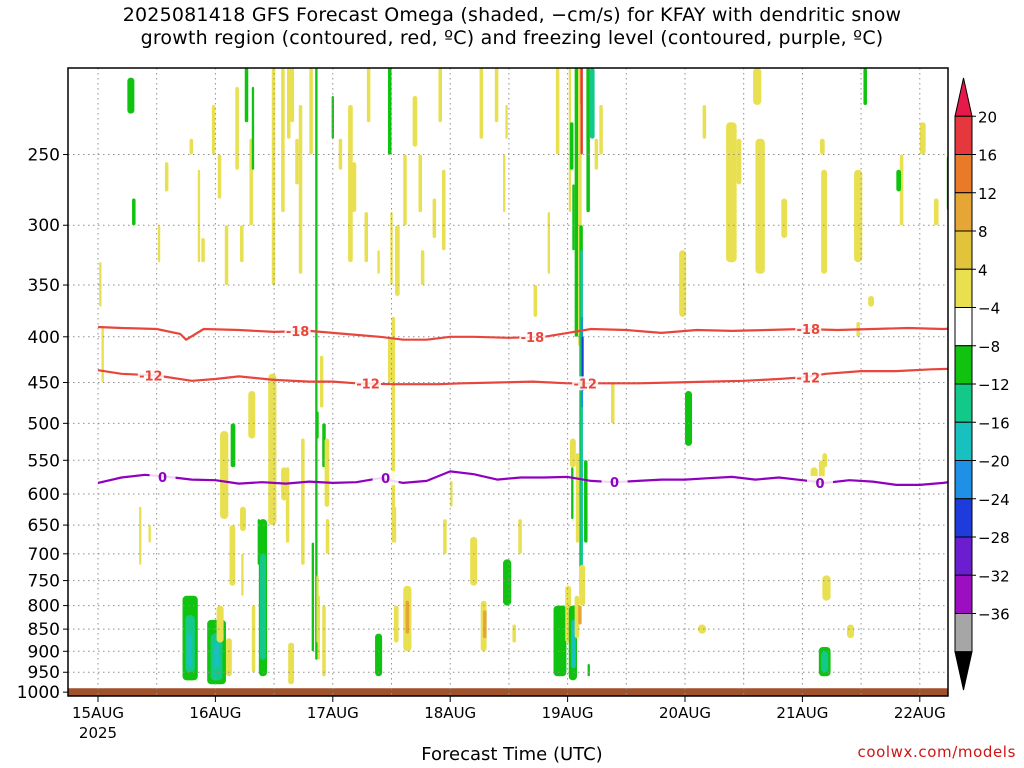 This screenshot has width=1024, height=768. Describe the element at coordinates (994, 500) in the screenshot. I see `colorbar-label: −24` at that location.